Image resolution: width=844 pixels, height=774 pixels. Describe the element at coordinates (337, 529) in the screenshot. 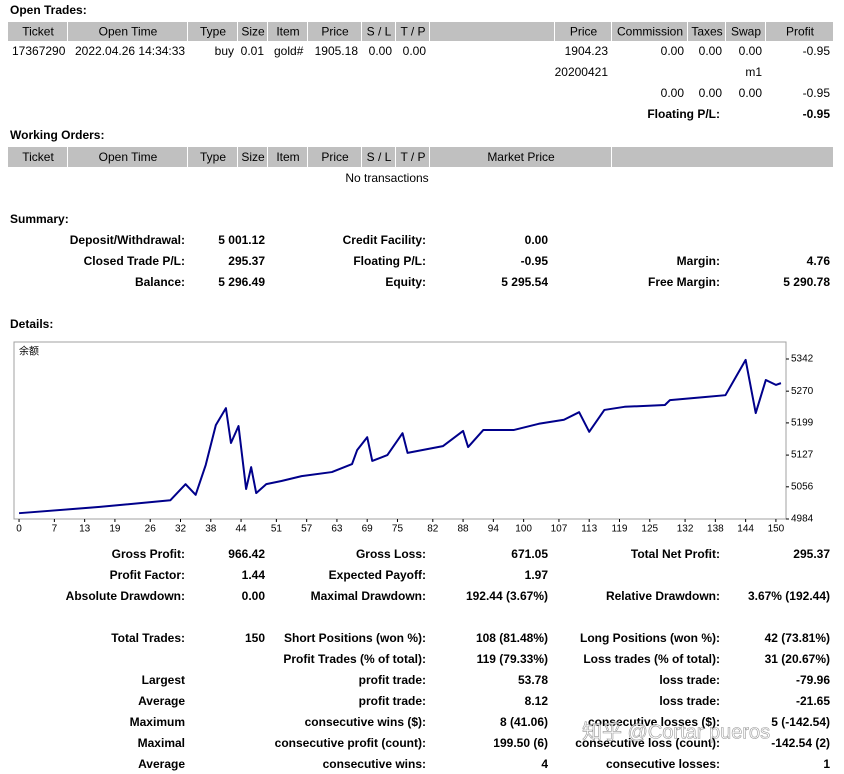

I see `x-tick-label: 63` at that location.